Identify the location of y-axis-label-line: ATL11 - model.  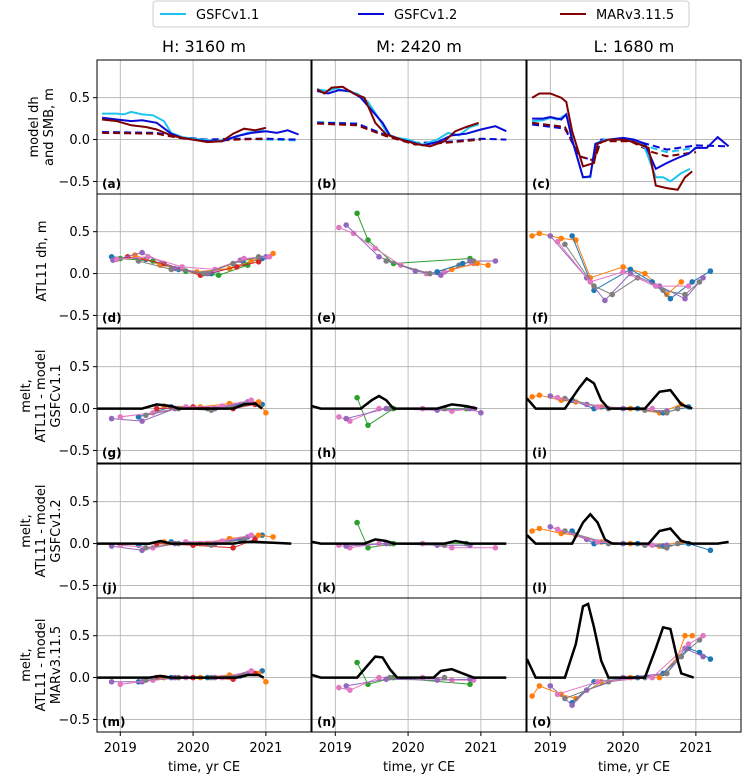
(41, 530).